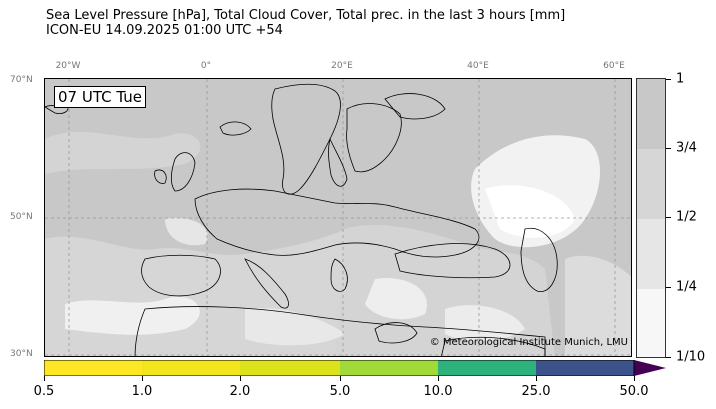  Describe the element at coordinates (438, 391) in the screenshot. I see `precip-label-10.0: 10.0` at that location.